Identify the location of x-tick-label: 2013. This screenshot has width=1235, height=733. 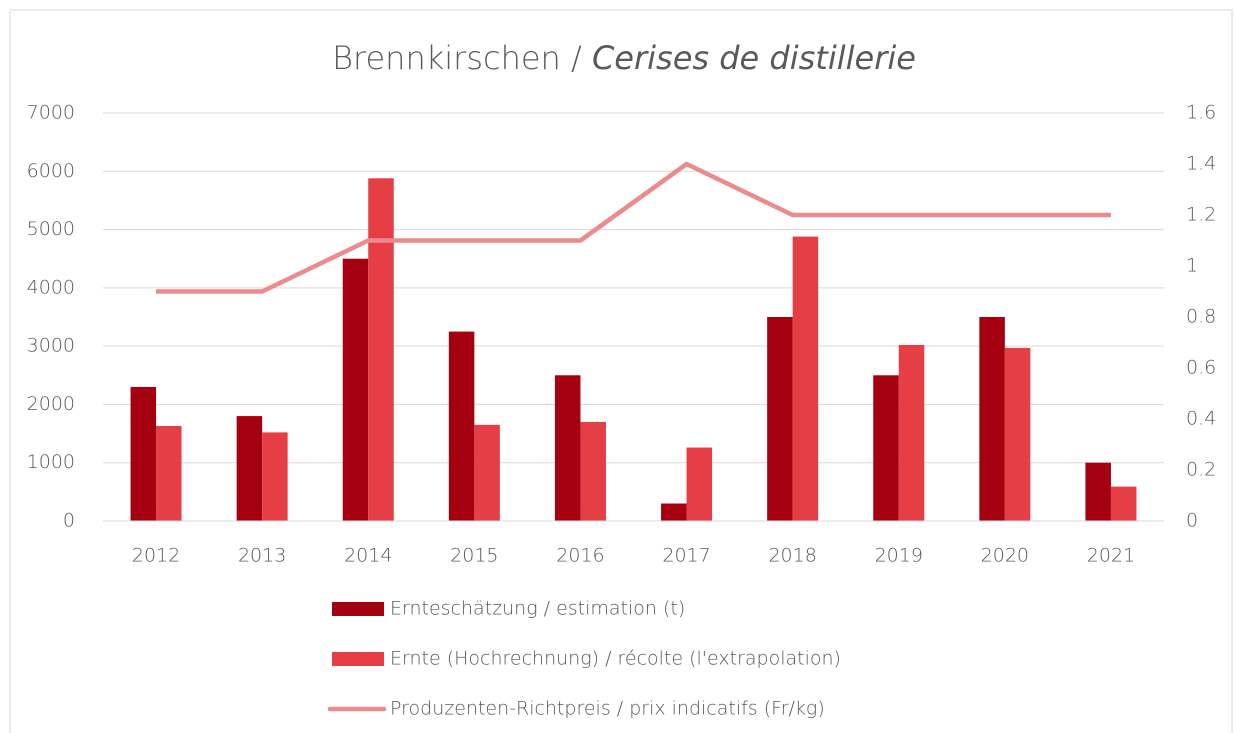
(262, 556).